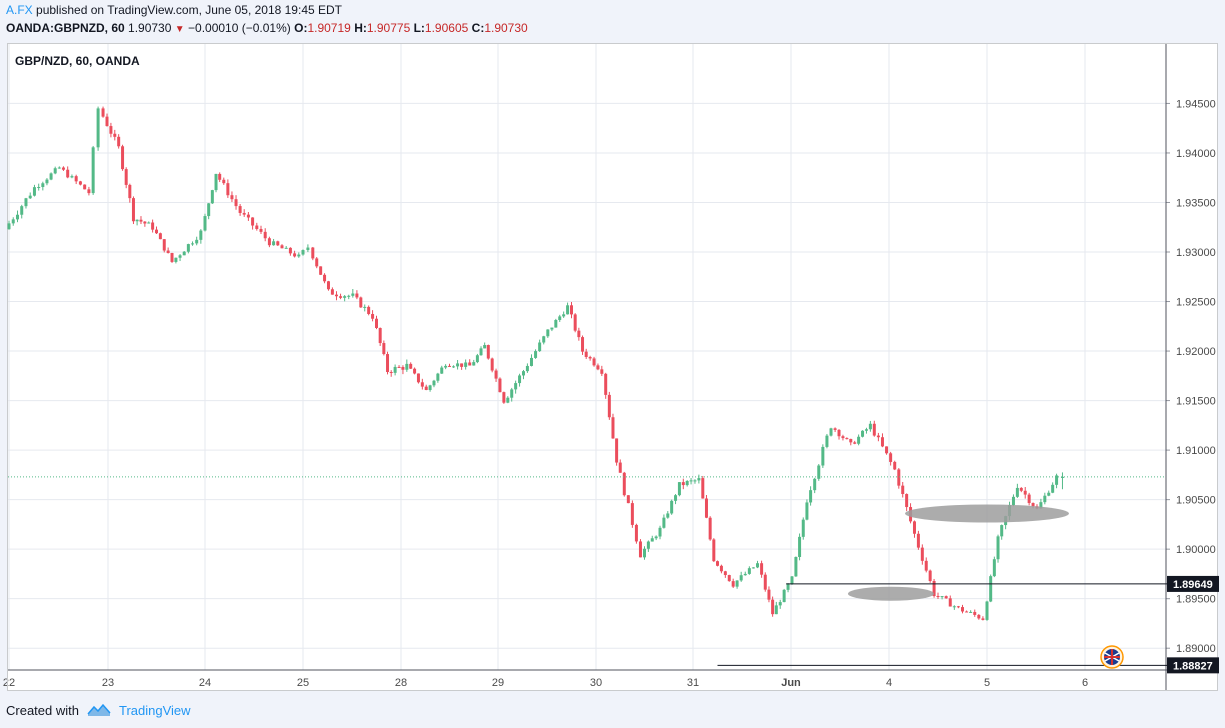 This screenshot has width=1225, height=728. Describe the element at coordinates (506, 28) in the screenshot. I see `close-value: 1.90730` at that location.